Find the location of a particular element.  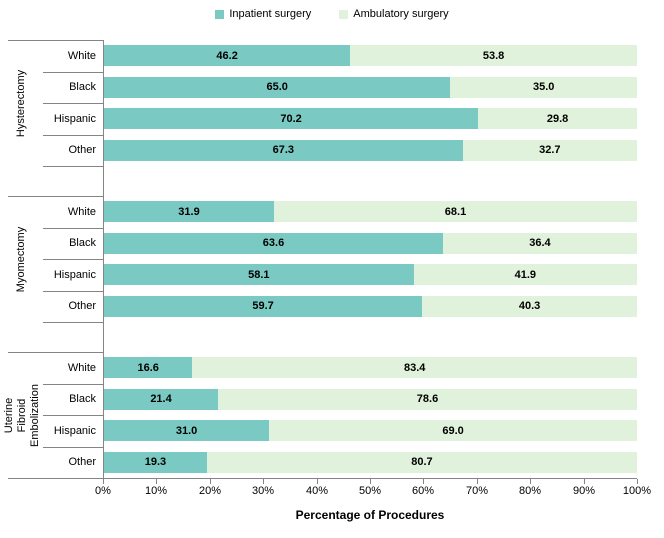

legend-item-ambulatory: Ambulatory surgery is located at coordinates (394, 14).